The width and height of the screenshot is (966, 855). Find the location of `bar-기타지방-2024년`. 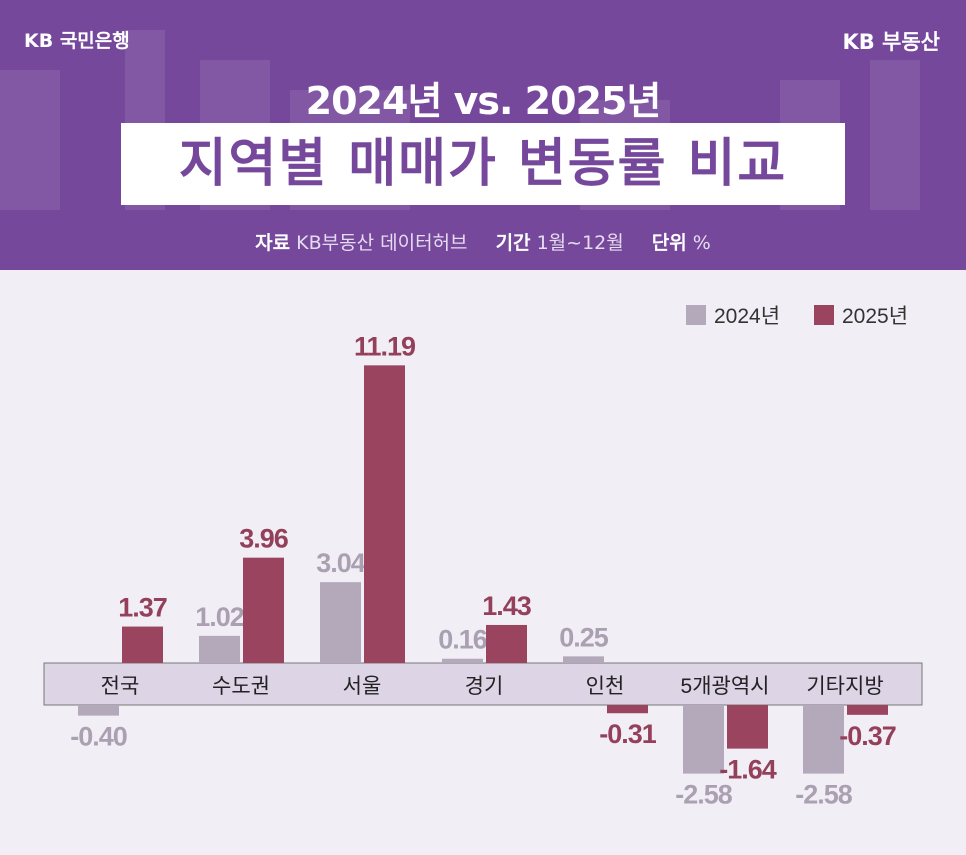

bar-기타지방-2024년 is located at coordinates (823, 739).